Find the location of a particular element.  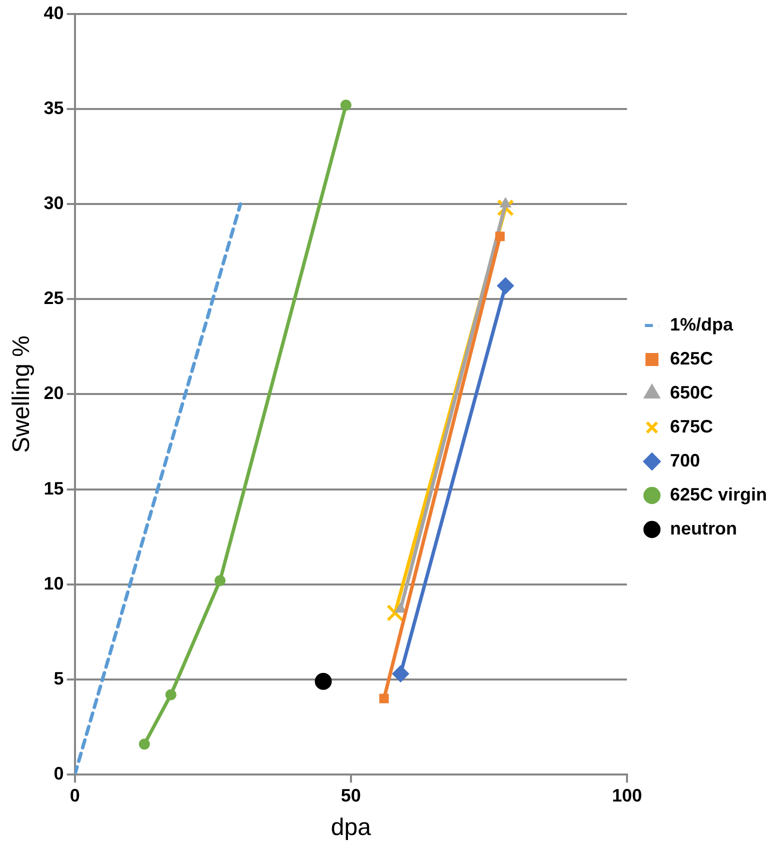

y-tick-label: 15 is located at coordinates (54, 488).